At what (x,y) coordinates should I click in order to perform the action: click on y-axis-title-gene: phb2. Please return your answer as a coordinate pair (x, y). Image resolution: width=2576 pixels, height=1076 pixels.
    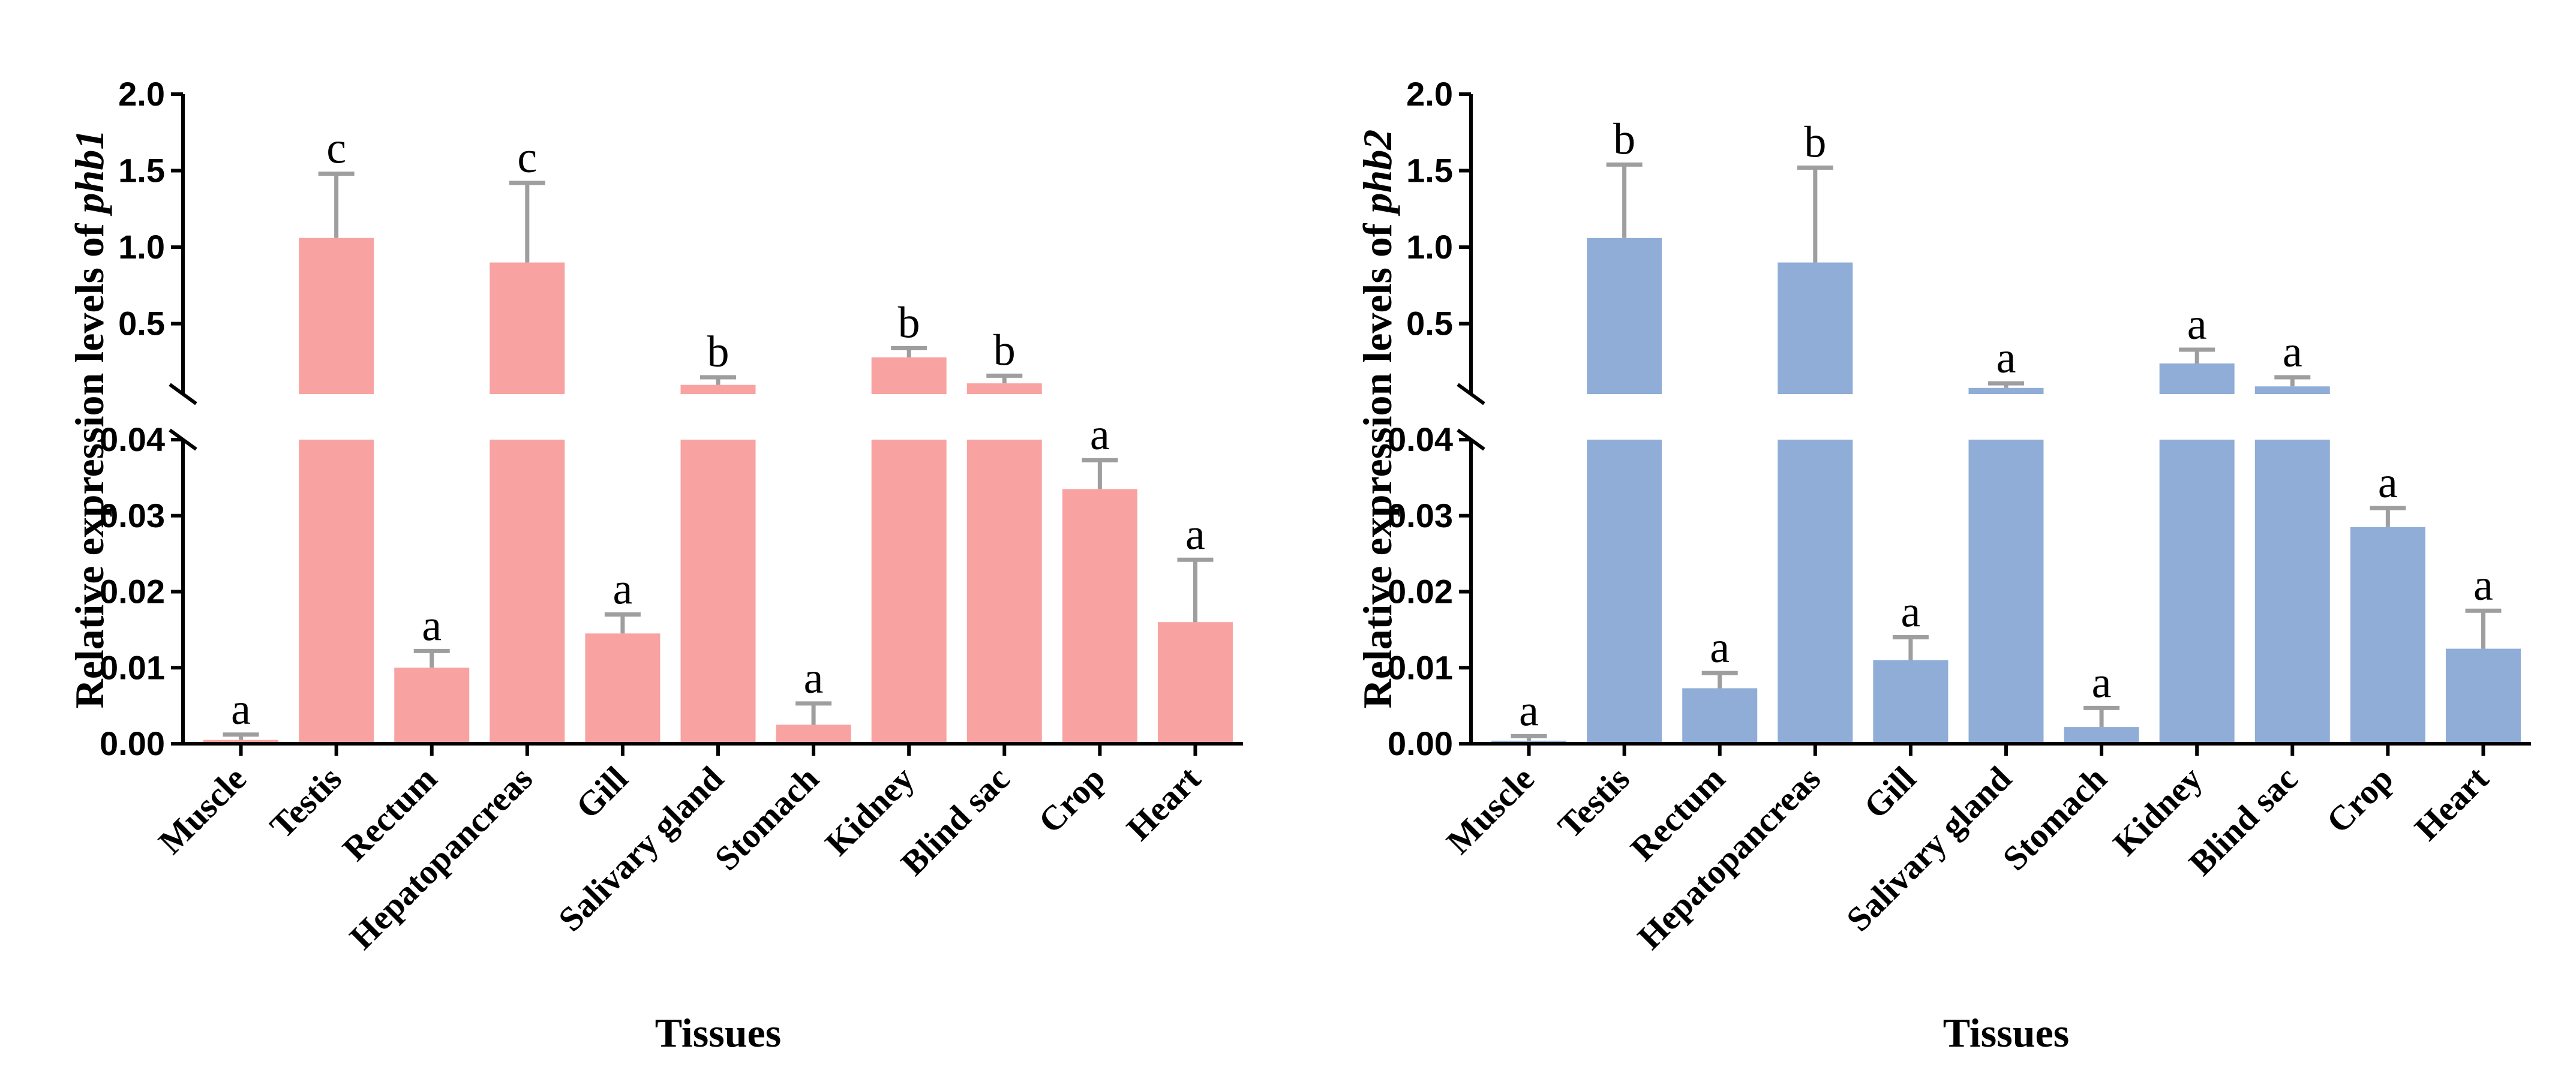
    Looking at the image, I should click on (1378, 173).